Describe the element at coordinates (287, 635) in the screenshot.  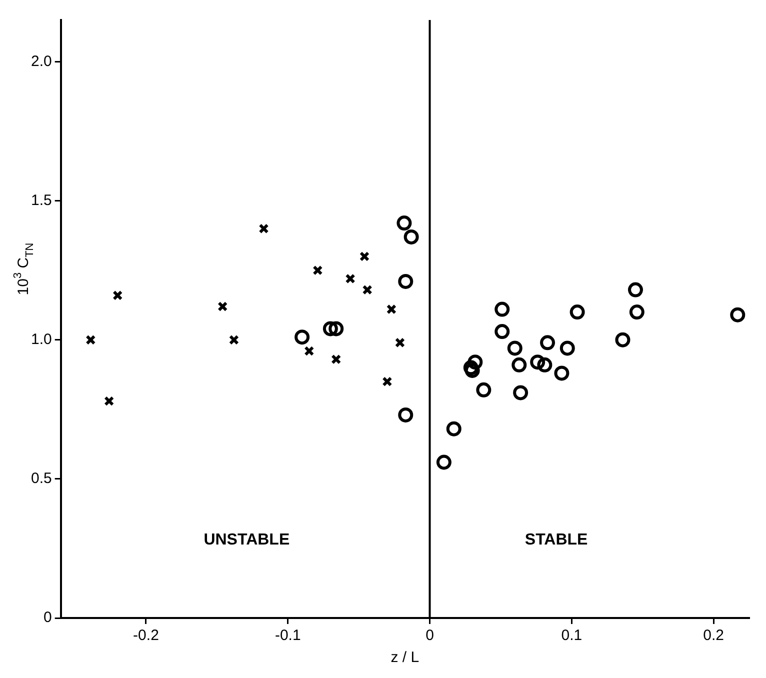
I see `x-tick-label: -0.1` at that location.